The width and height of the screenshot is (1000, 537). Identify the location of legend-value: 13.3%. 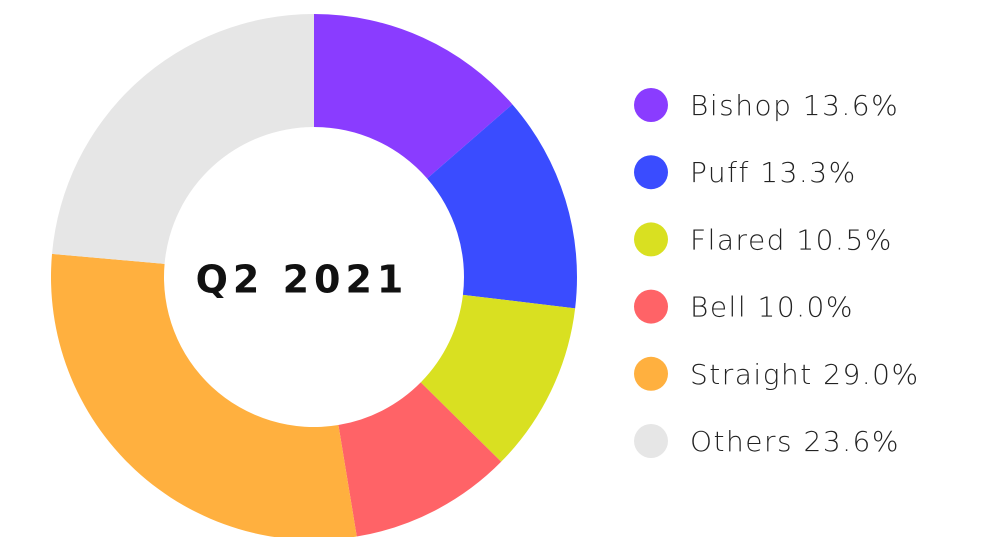
(808, 172).